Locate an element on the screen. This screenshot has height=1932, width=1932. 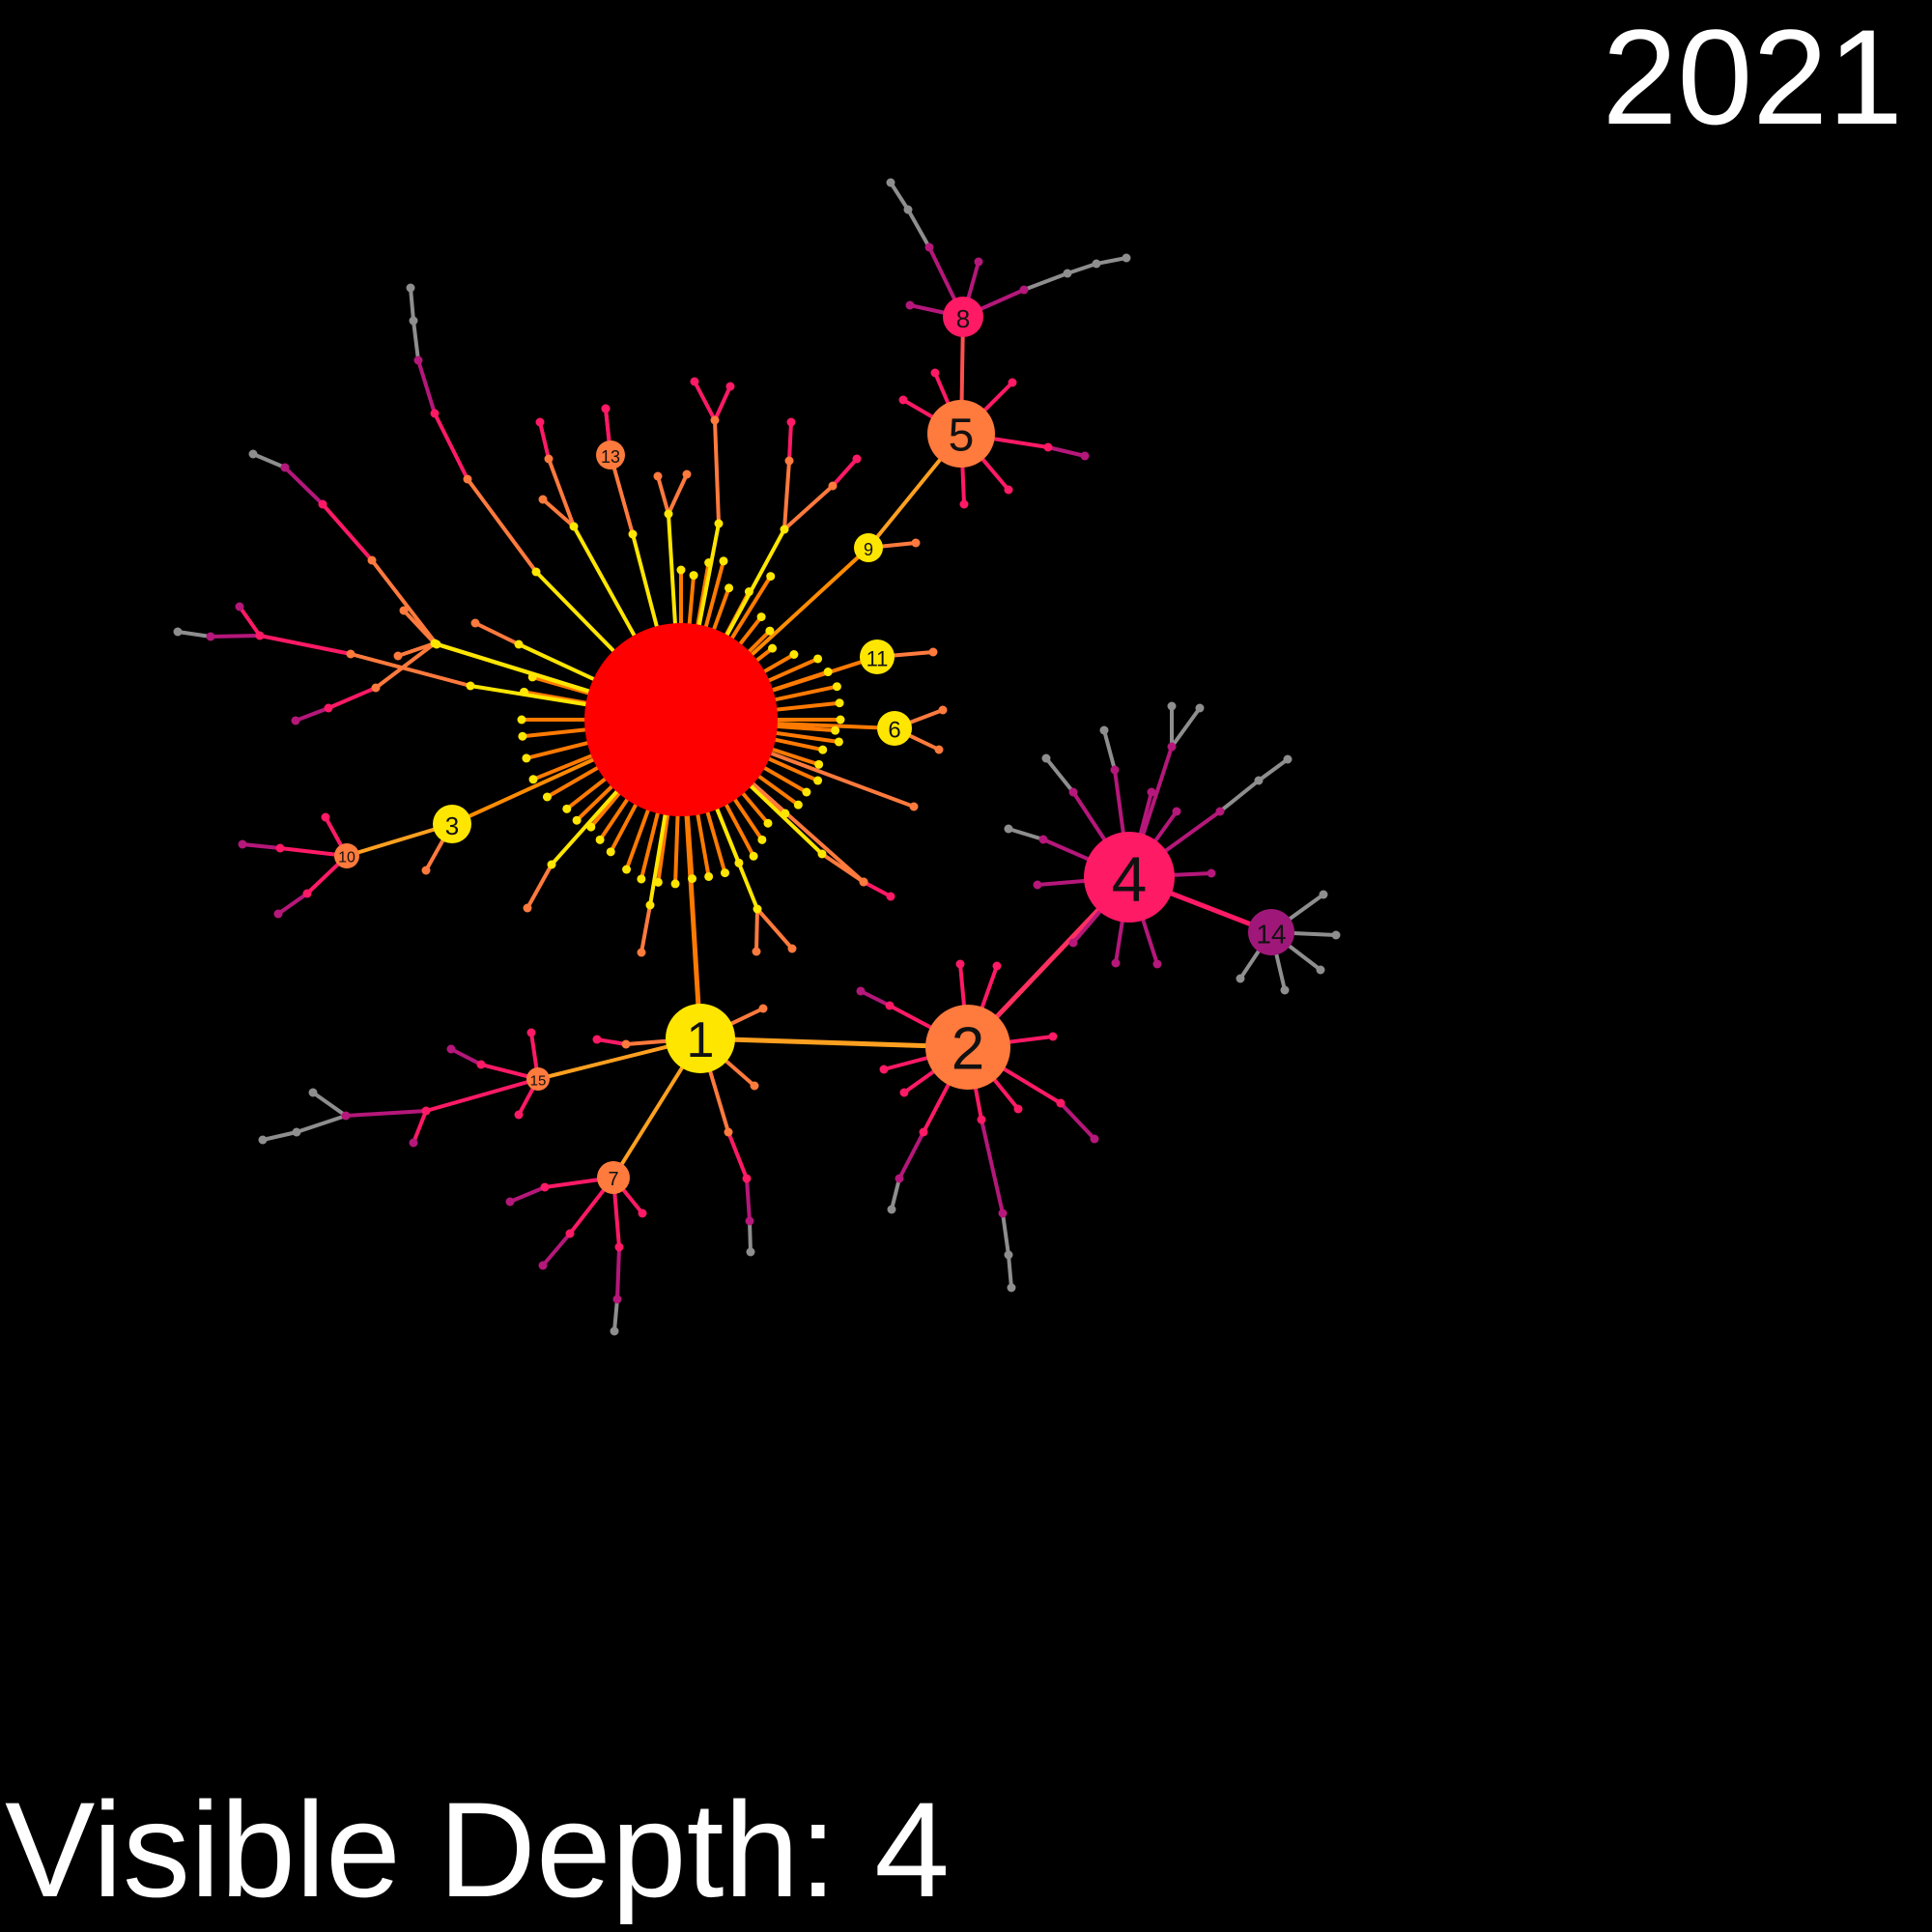
node-8: 8 is located at coordinates (963, 317).